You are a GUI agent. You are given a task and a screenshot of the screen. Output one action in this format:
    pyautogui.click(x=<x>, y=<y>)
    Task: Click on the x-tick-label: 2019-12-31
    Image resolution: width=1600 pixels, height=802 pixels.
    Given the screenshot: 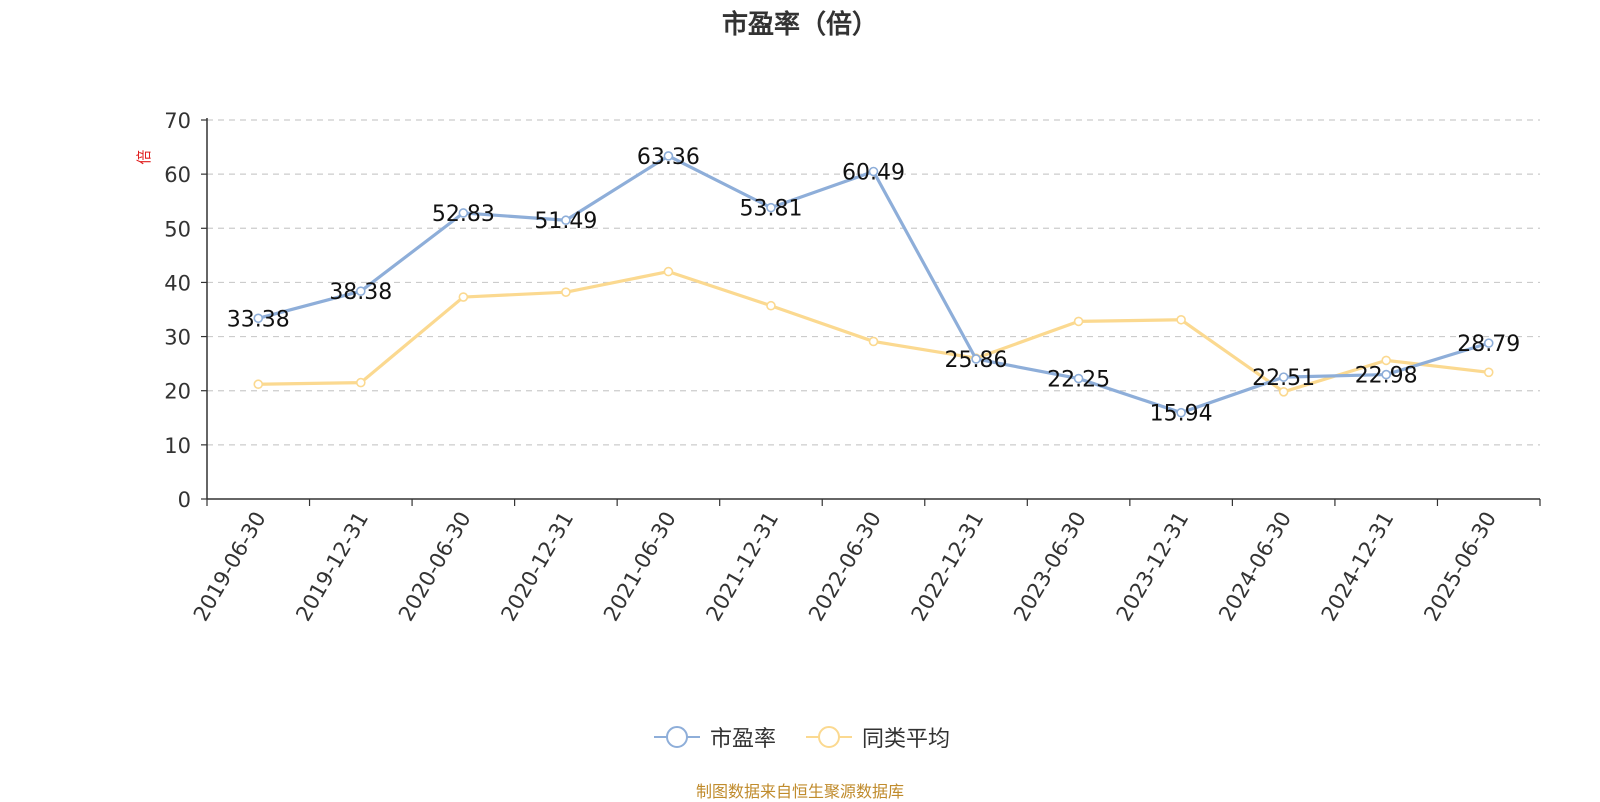 What is the action you would take?
    pyautogui.click(x=332, y=567)
    